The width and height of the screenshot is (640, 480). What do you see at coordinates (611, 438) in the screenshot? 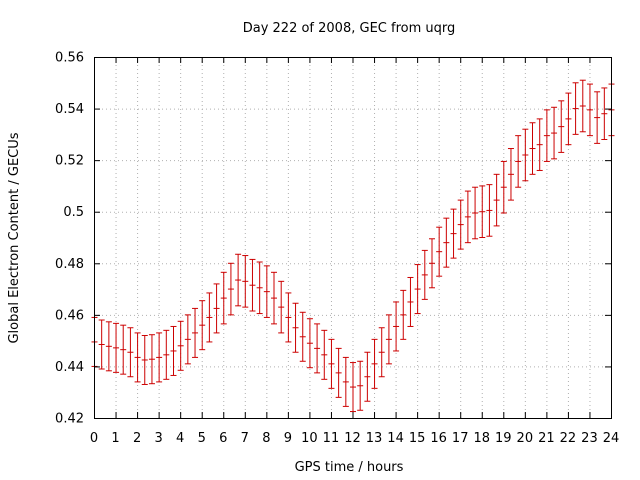
I see `x-tick-label: 24` at bounding box center [611, 438].